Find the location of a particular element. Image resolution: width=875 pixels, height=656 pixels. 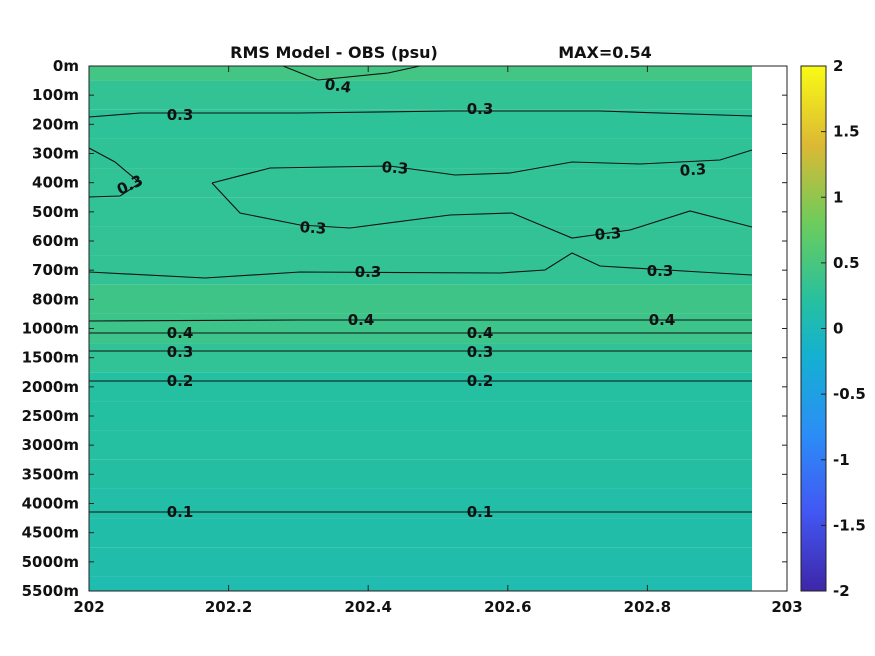

y-tick-label: 500m is located at coordinates (55, 212).